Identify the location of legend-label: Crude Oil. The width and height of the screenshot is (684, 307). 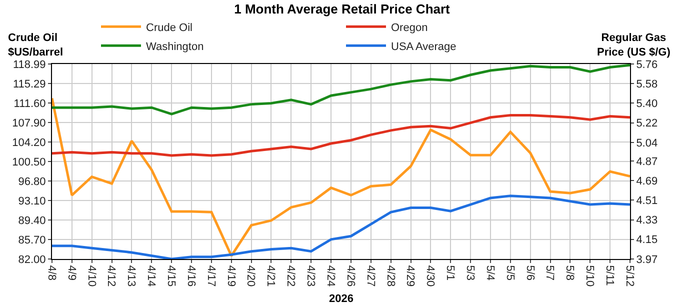
(169, 28).